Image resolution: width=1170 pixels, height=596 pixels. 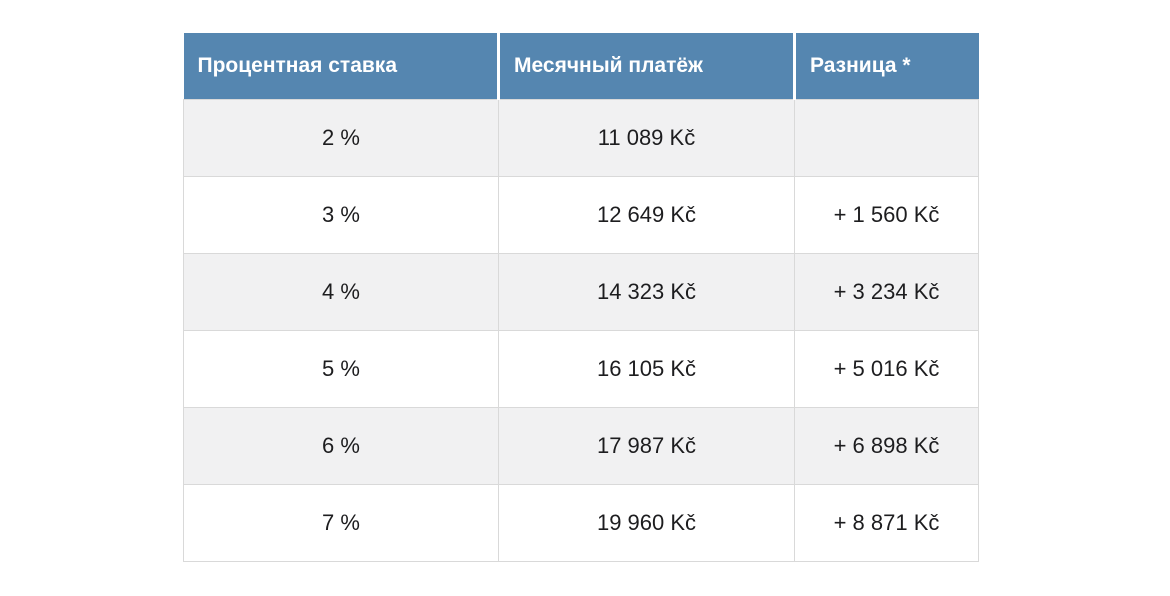 I want to click on cell-monthly-payment: 16 105 Kč, so click(x=646, y=369).